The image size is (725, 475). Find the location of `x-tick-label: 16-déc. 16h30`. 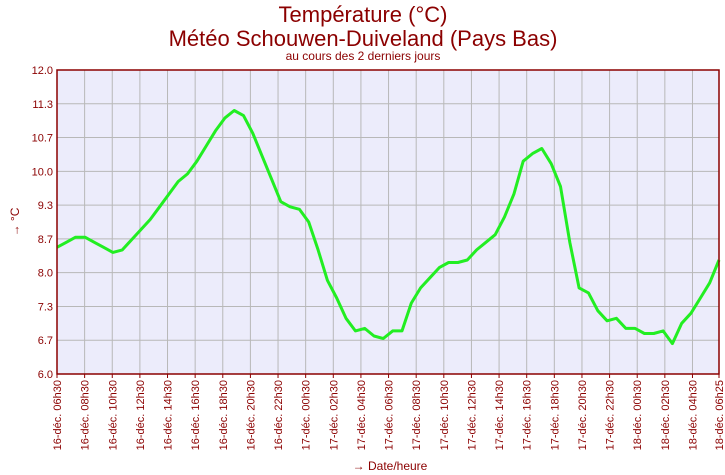

x-tick-label: 16-déc. 16h30 is located at coordinates (196, 415).